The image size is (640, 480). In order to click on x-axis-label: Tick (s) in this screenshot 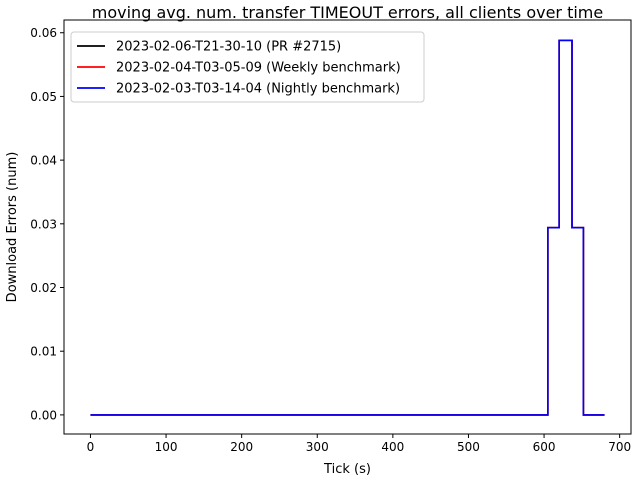, I will do `click(347, 469)`.